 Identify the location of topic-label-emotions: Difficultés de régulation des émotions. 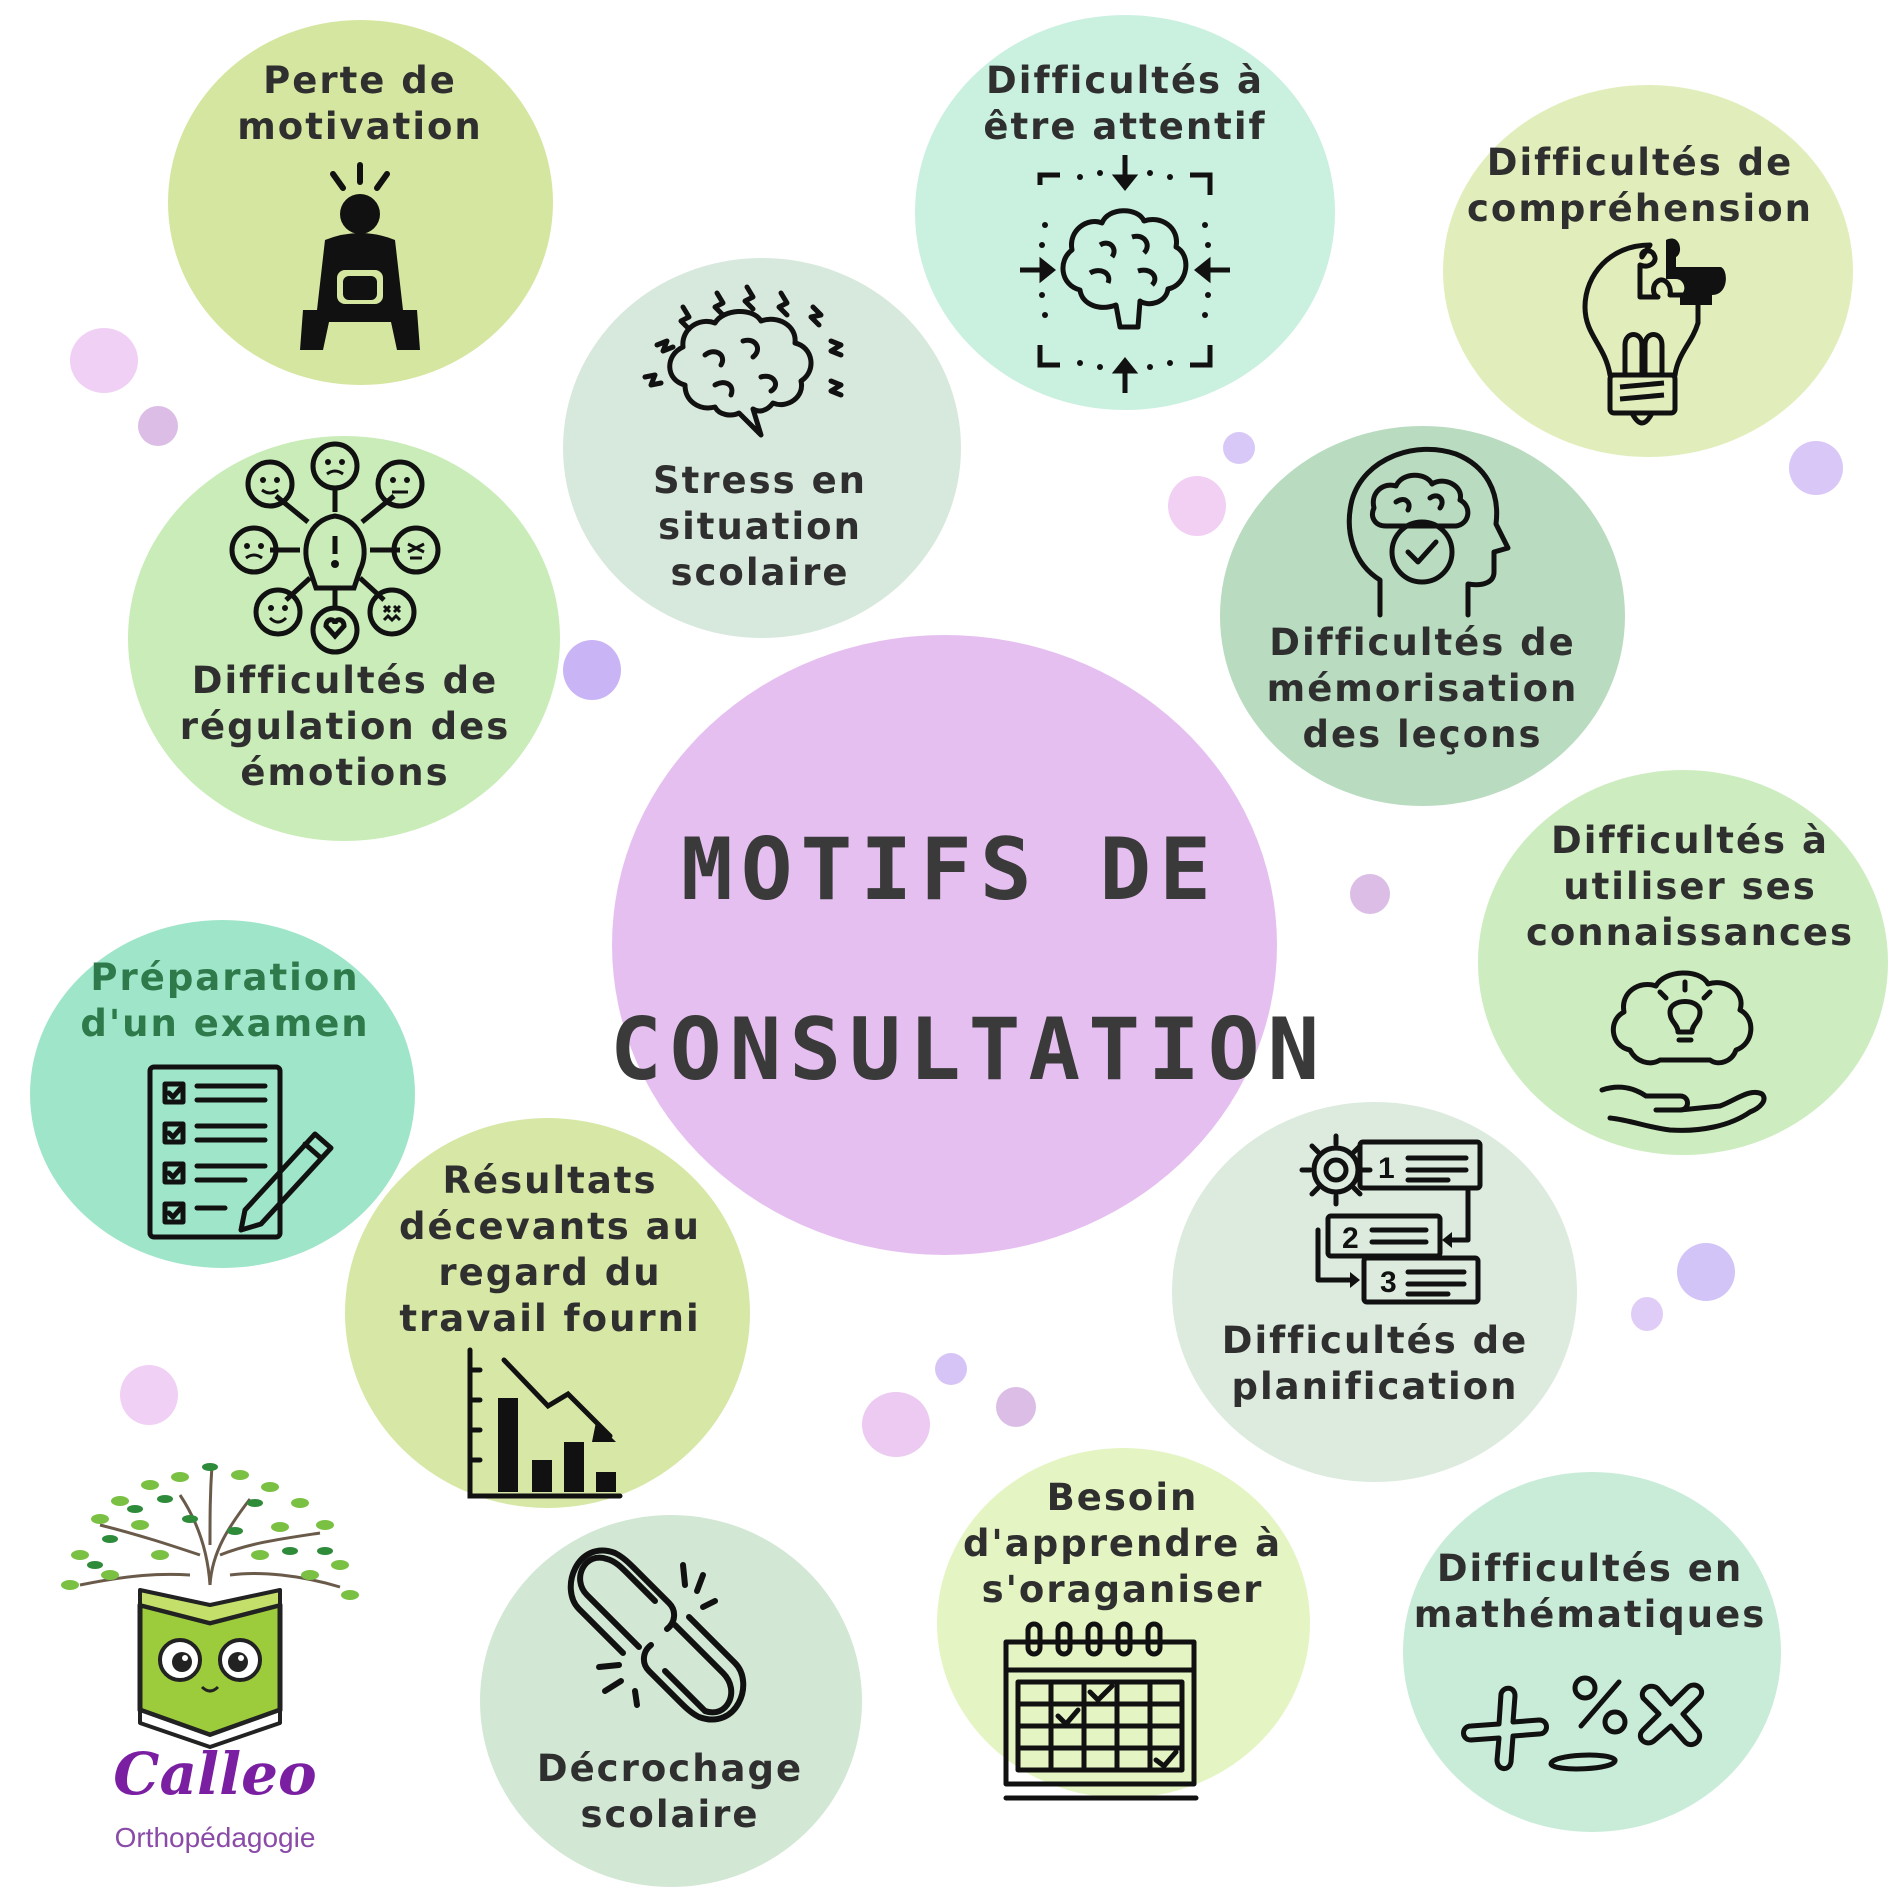
(345, 726).